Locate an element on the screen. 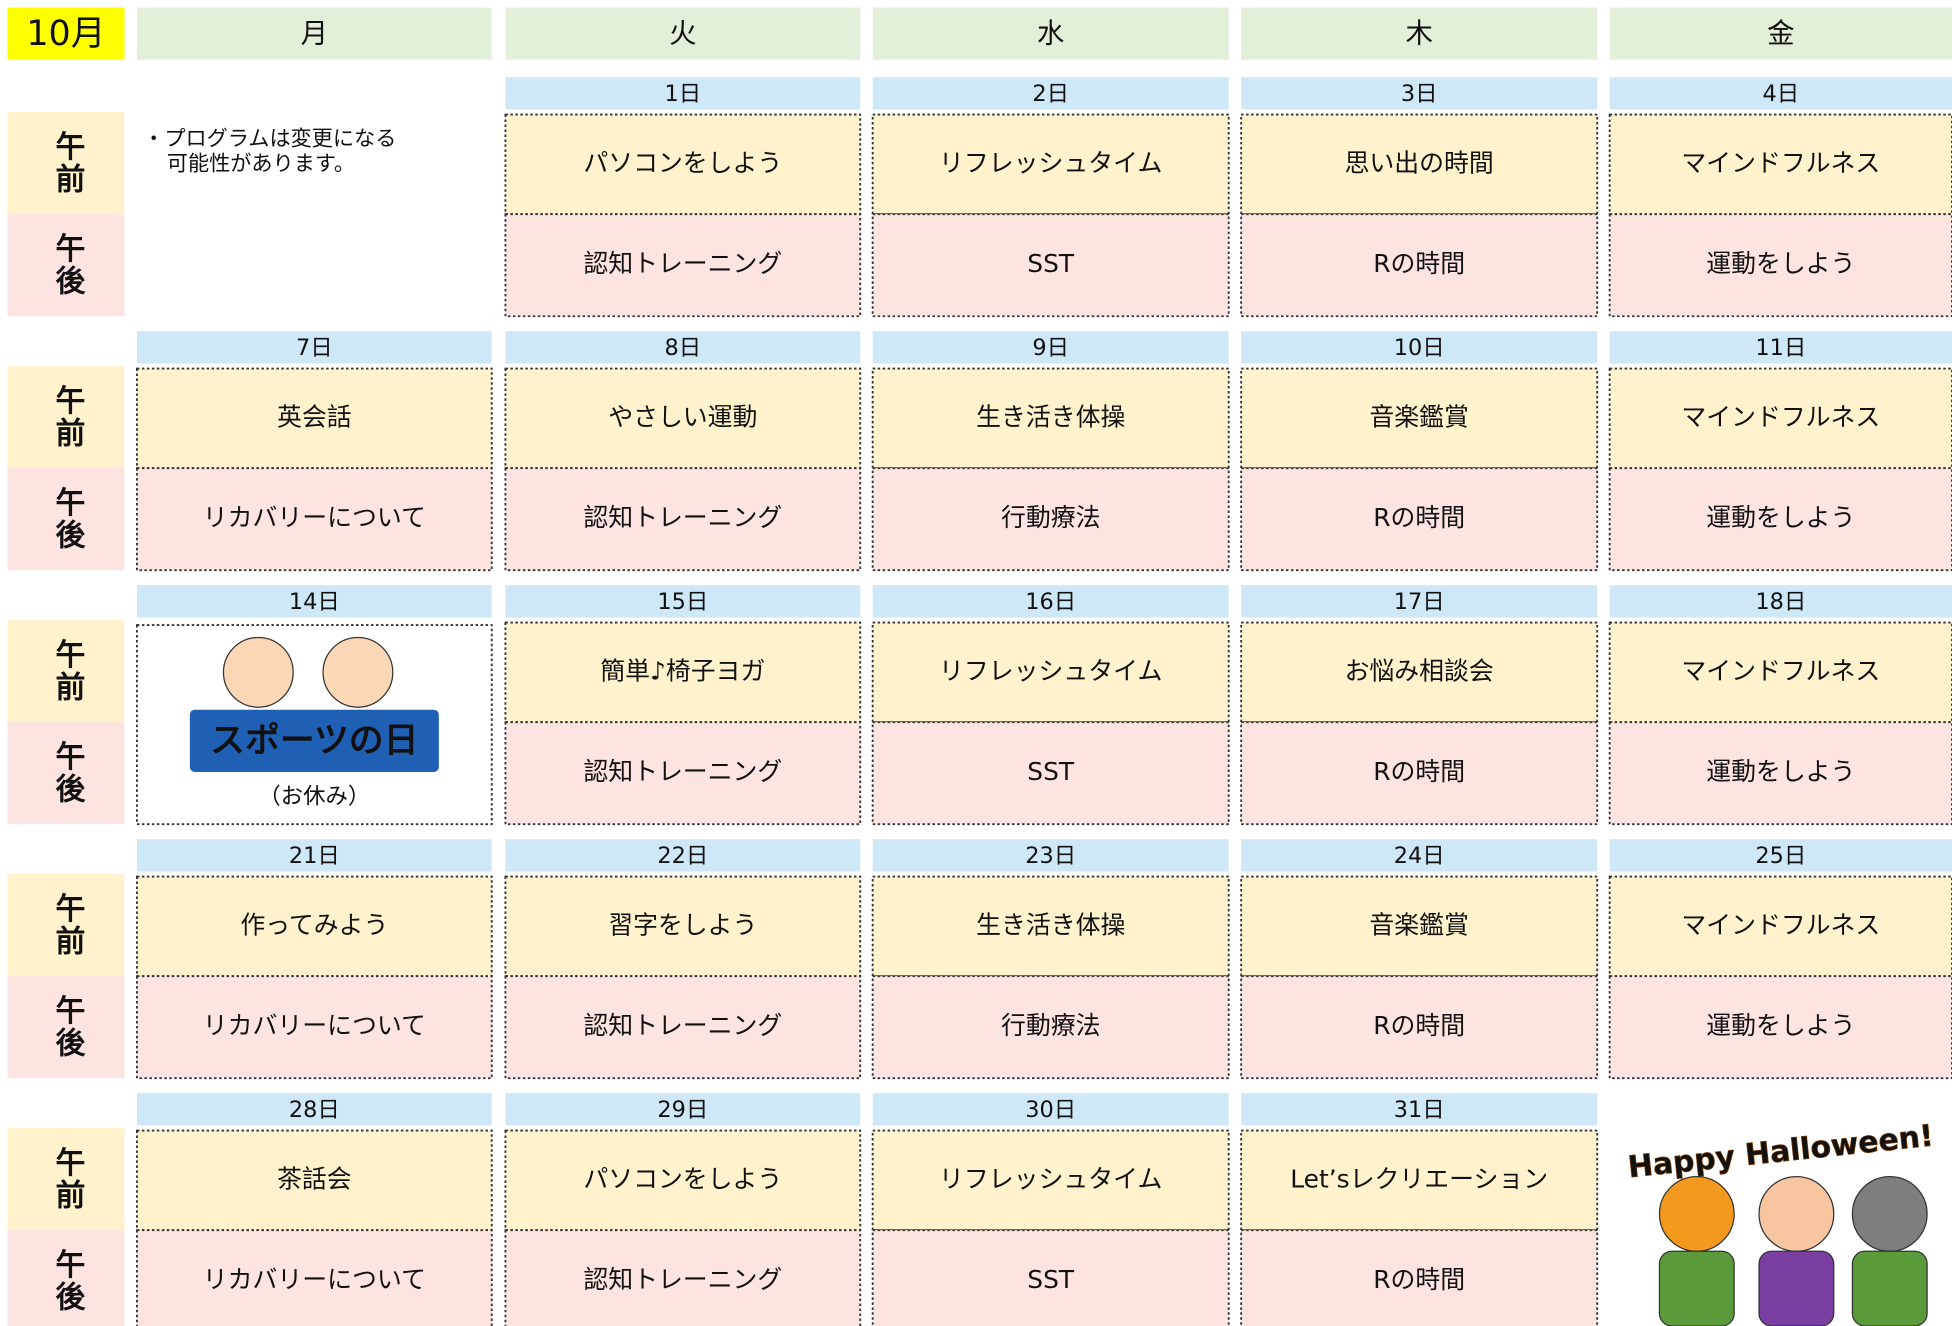  am-program: 作ってみよう is located at coordinates (314, 924).